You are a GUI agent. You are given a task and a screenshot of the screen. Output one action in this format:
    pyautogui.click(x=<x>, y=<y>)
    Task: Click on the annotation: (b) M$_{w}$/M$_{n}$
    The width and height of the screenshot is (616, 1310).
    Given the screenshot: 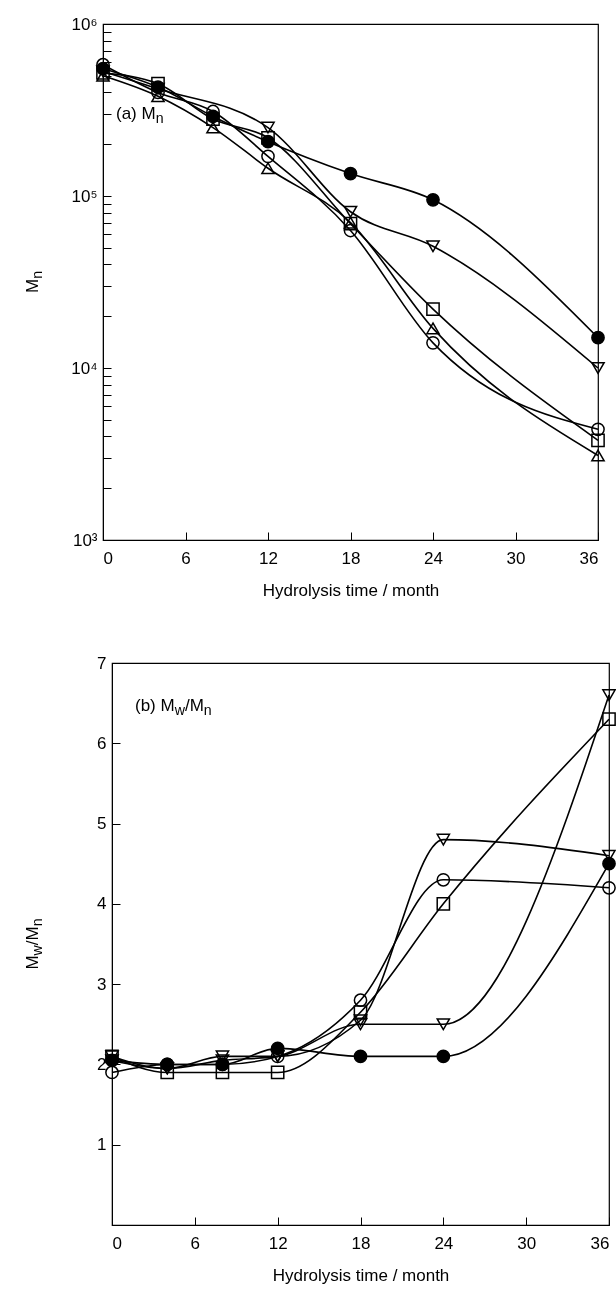 What is the action you would take?
    pyautogui.click(x=173, y=707)
    